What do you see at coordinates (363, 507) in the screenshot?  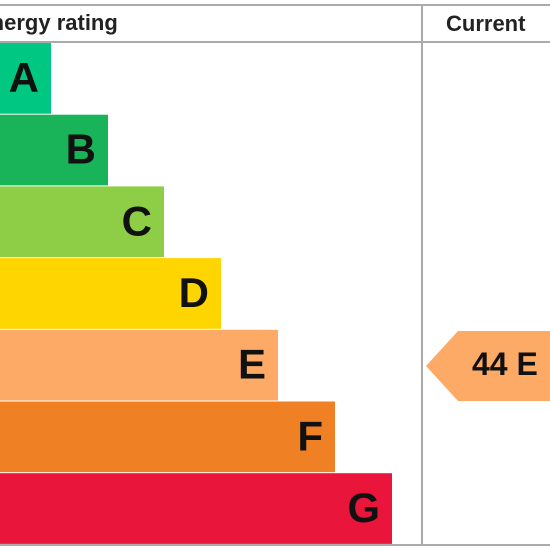 I see `band-letter: G` at bounding box center [363, 507].